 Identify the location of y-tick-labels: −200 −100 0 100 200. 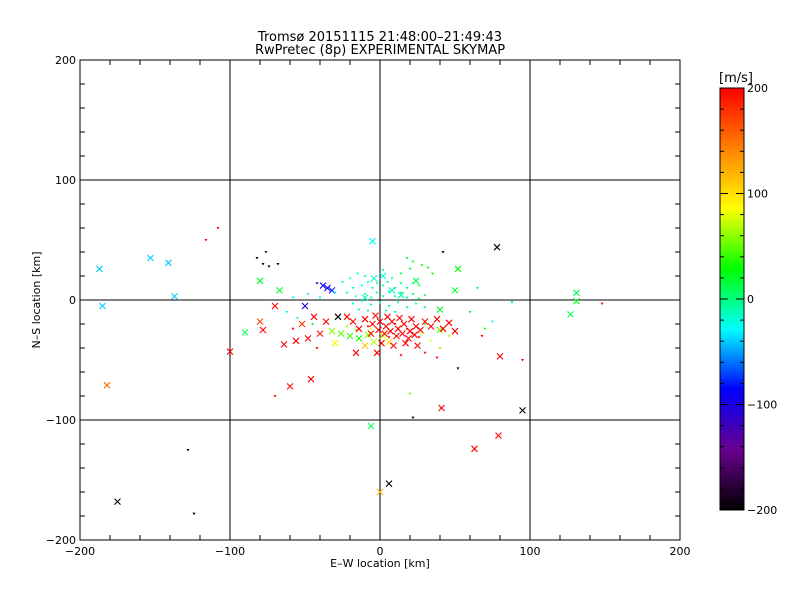
(61, 300).